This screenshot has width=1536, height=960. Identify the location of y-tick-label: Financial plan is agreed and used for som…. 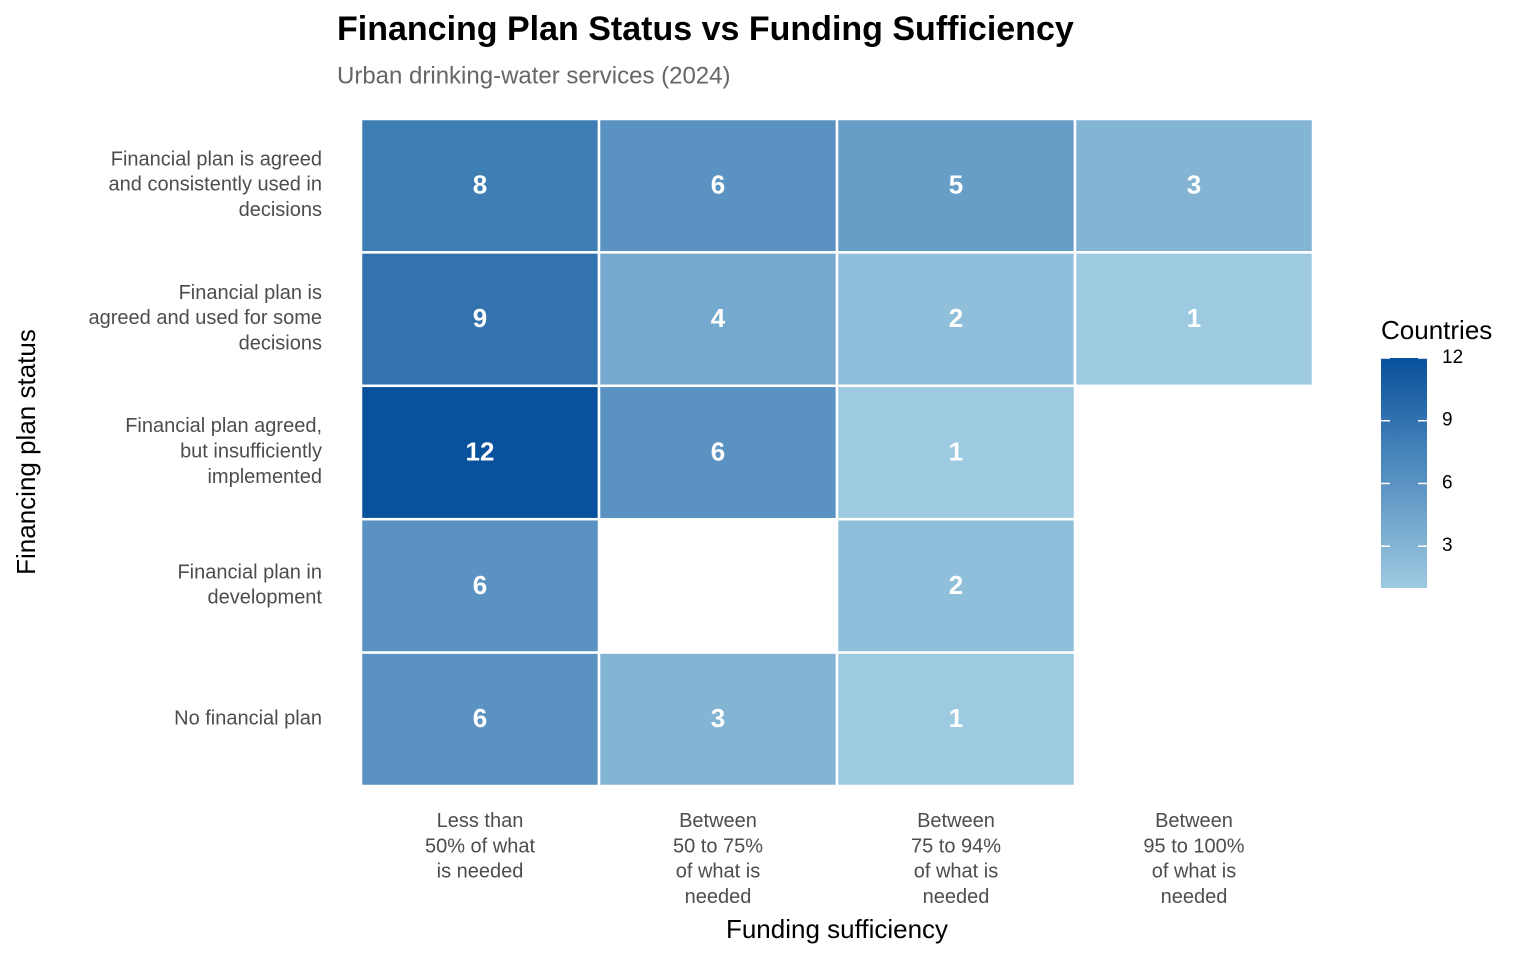
(206, 318).